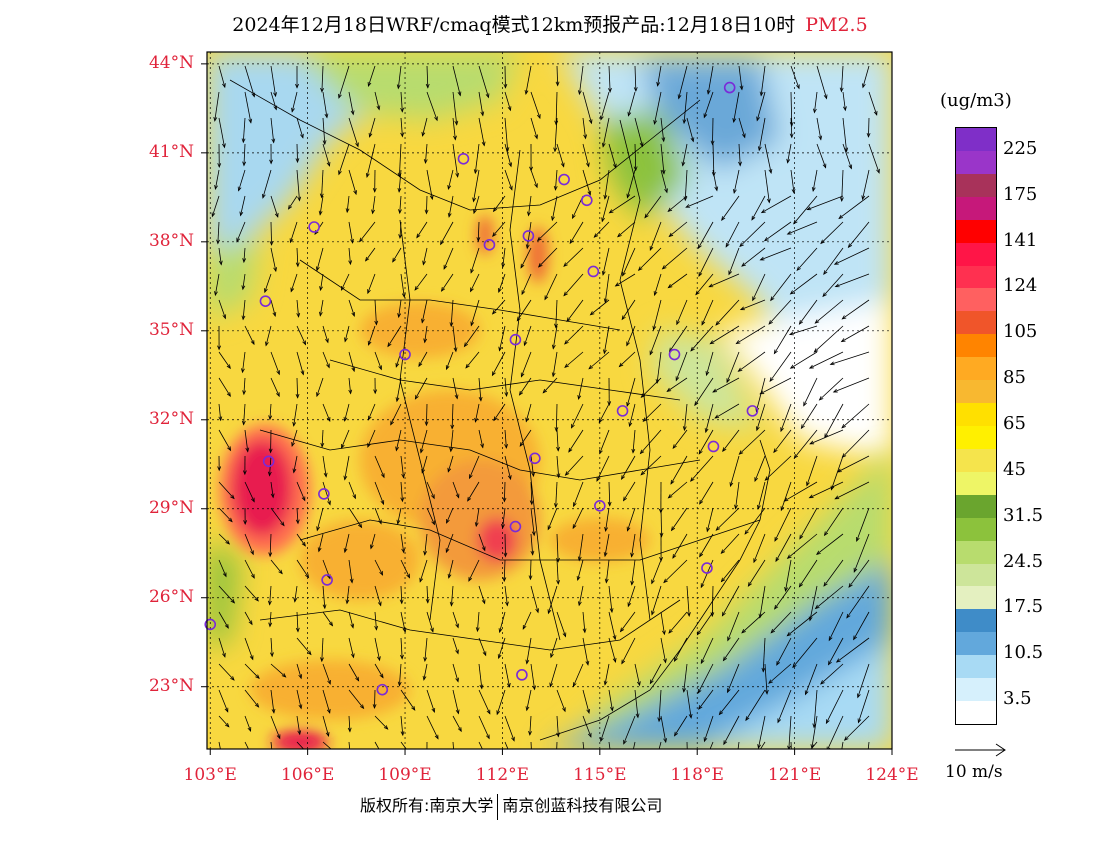 The width and height of the screenshot is (1100, 850). Describe the element at coordinates (697, 775) in the screenshot. I see `lon-label: 118°E` at that location.